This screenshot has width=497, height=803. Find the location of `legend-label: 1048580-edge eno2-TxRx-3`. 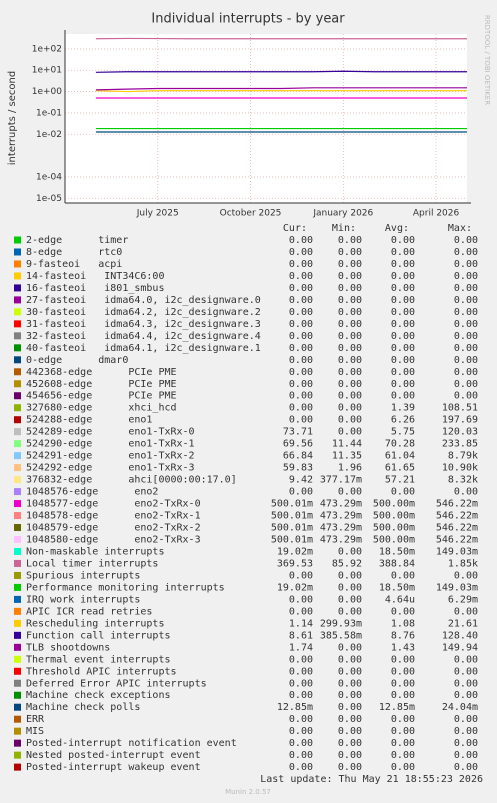

legend-label: 1048580-edge eno2-TxRx-3 is located at coordinates (113, 540).